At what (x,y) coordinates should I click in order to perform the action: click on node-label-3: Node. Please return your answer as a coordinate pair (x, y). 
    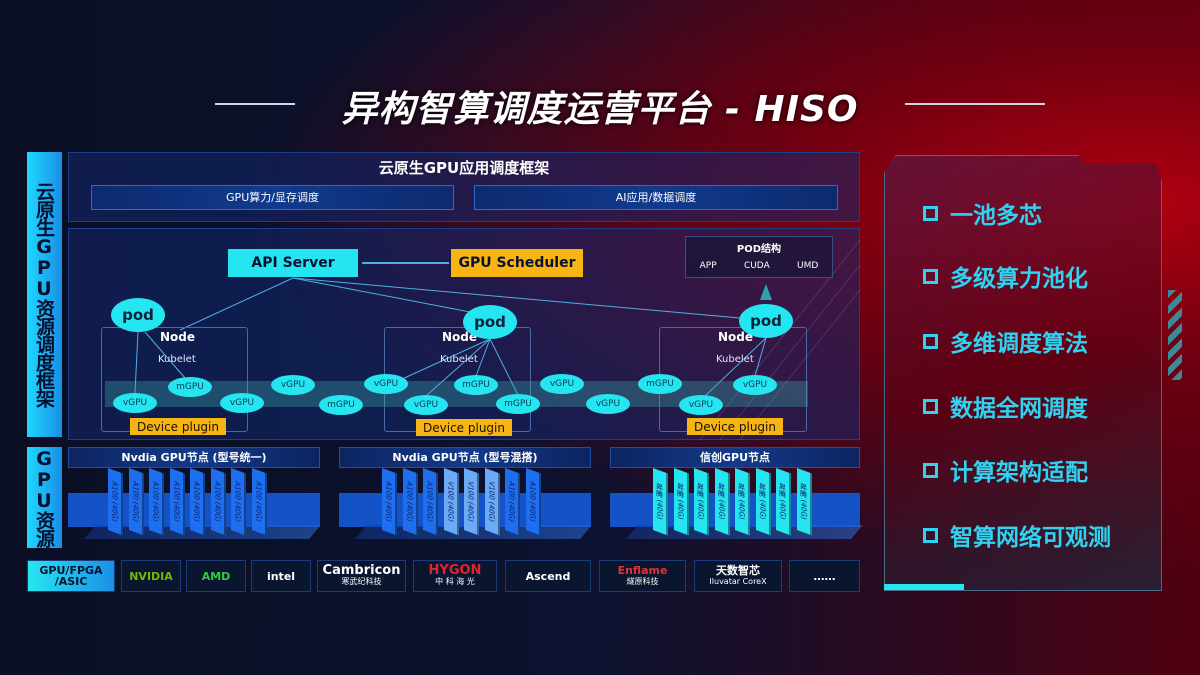
    Looking at the image, I should click on (736, 337).